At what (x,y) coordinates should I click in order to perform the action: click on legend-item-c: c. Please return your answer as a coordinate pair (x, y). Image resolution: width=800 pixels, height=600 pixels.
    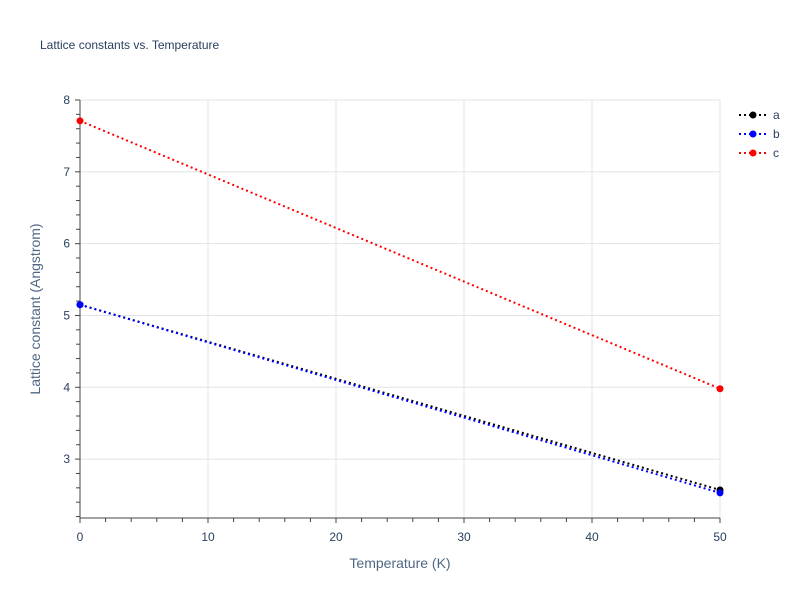
    Looking at the image, I should click on (759, 153).